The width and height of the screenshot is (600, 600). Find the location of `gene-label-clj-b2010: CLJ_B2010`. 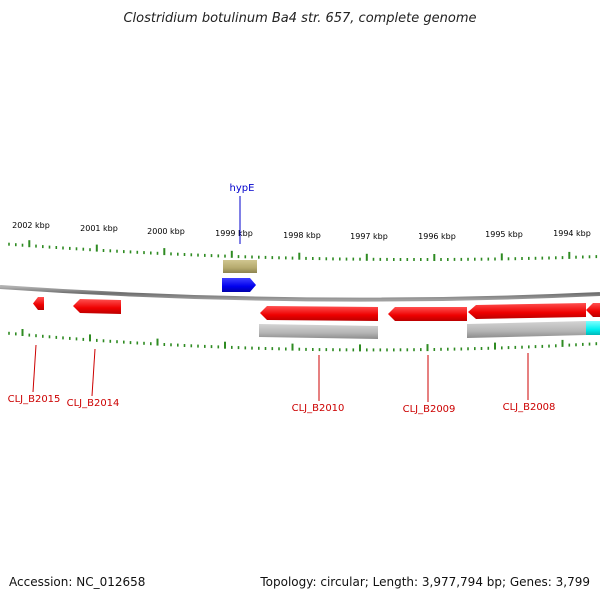

gene-label-clj-b2010: CLJ_B2010 is located at coordinates (318, 408).